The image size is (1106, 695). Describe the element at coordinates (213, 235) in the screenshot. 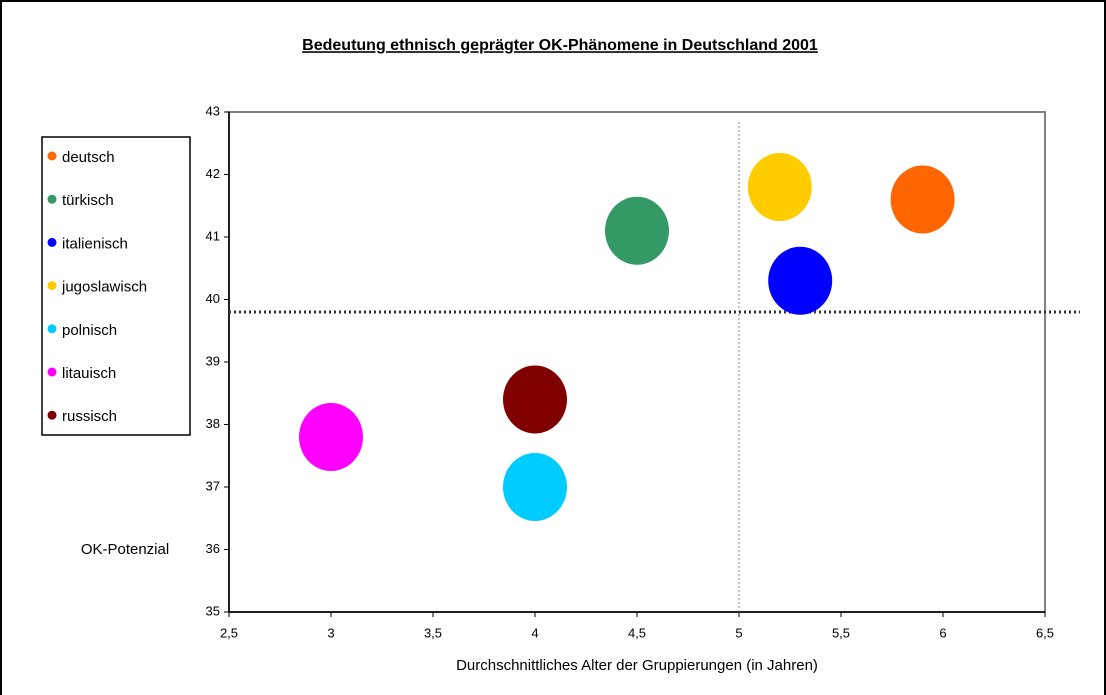

I see `y-tick-label: 41` at that location.